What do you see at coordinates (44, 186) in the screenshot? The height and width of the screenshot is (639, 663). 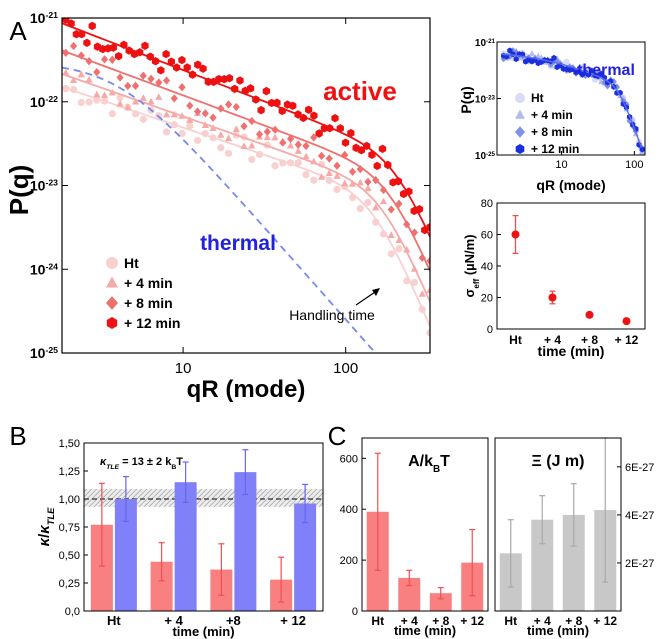 I see `y-tick-label: 10-23` at bounding box center [44, 186].